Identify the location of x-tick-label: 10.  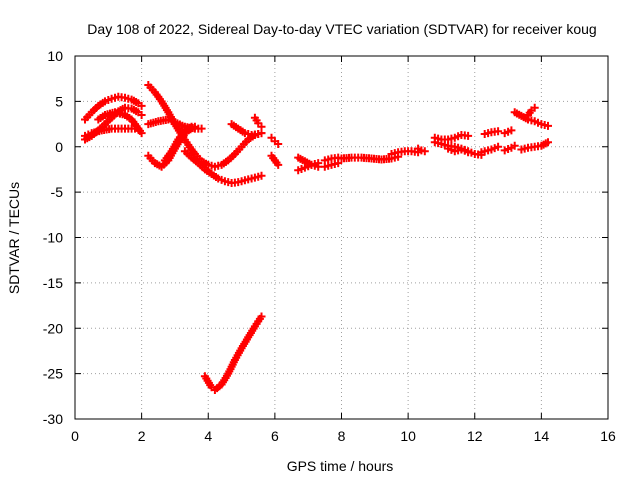
(408, 436).